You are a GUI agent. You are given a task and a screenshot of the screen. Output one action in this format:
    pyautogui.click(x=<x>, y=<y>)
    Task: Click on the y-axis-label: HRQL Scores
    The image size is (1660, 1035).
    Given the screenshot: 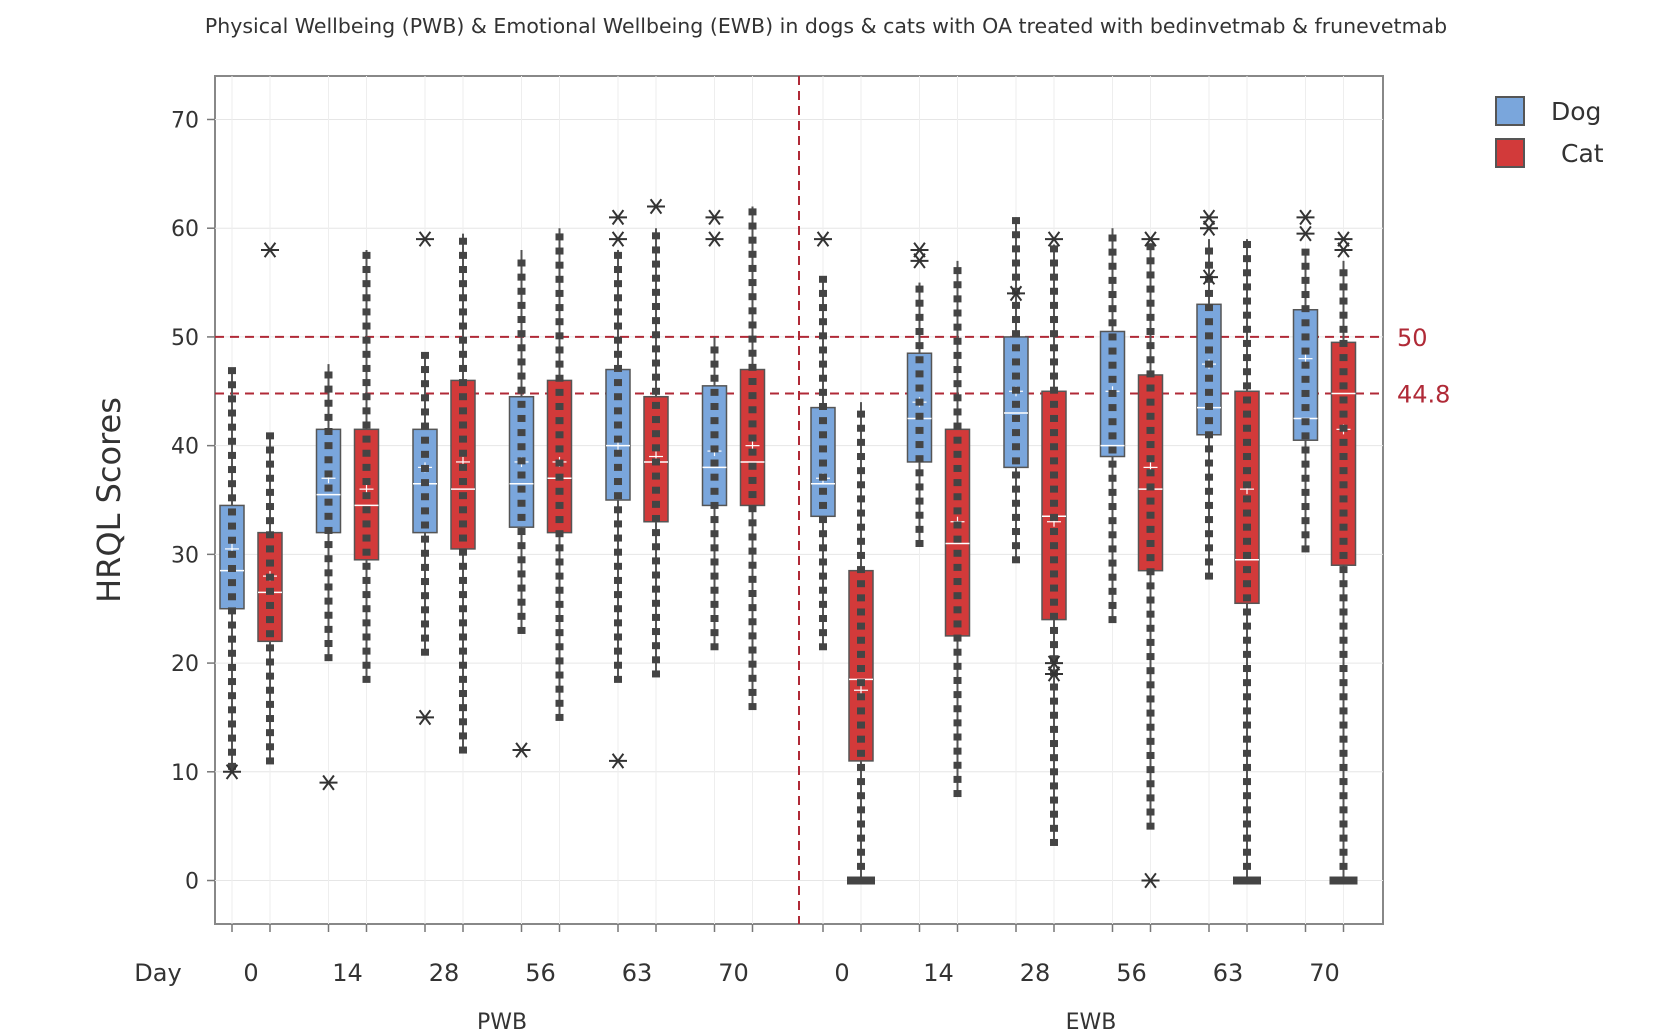 What is the action you would take?
    pyautogui.click(x=109, y=500)
    